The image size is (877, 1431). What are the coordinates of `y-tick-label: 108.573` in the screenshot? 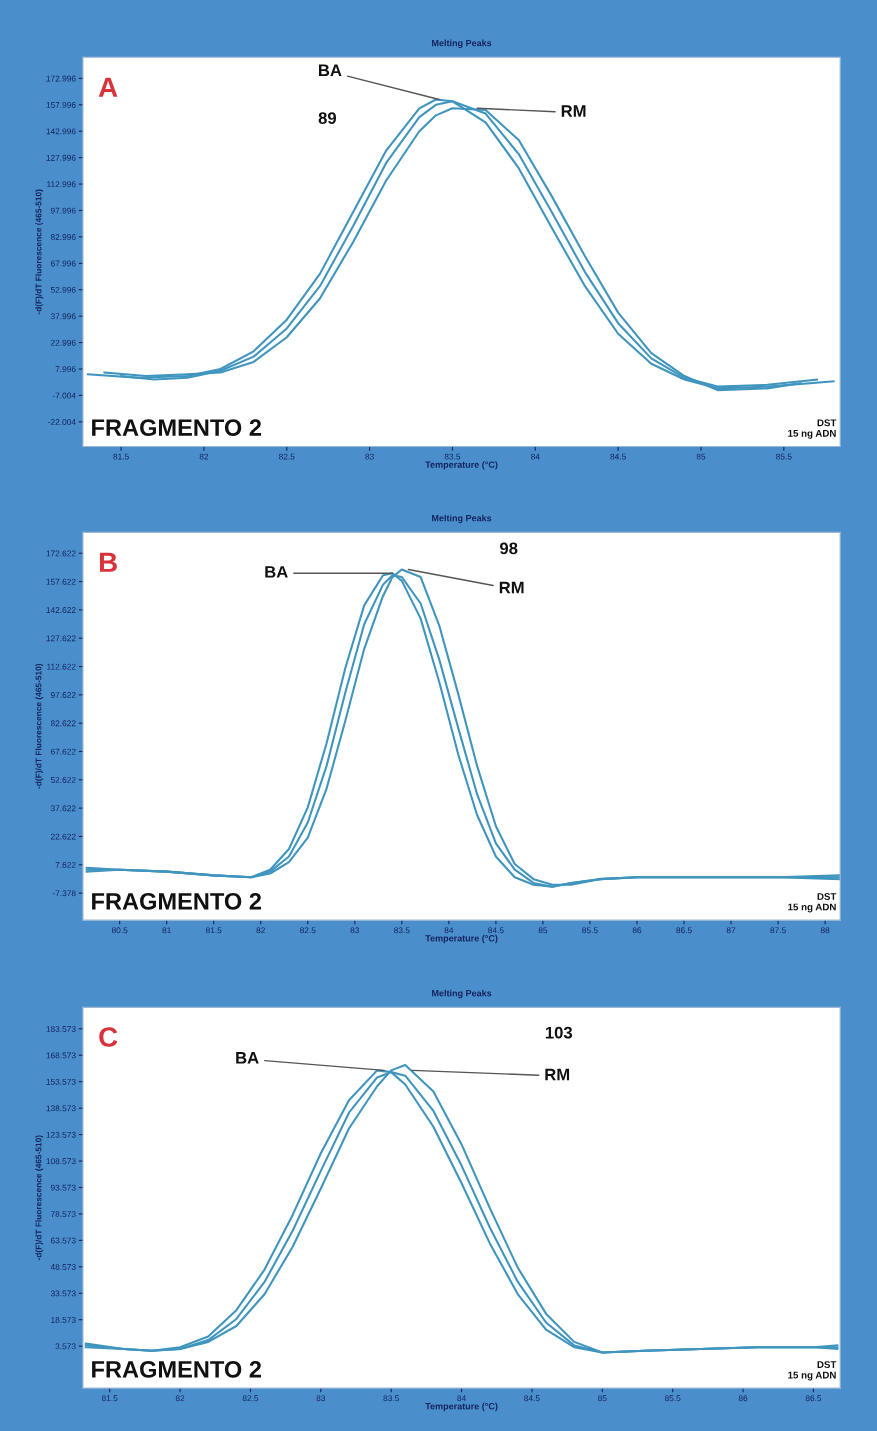 It's located at (61, 1161).